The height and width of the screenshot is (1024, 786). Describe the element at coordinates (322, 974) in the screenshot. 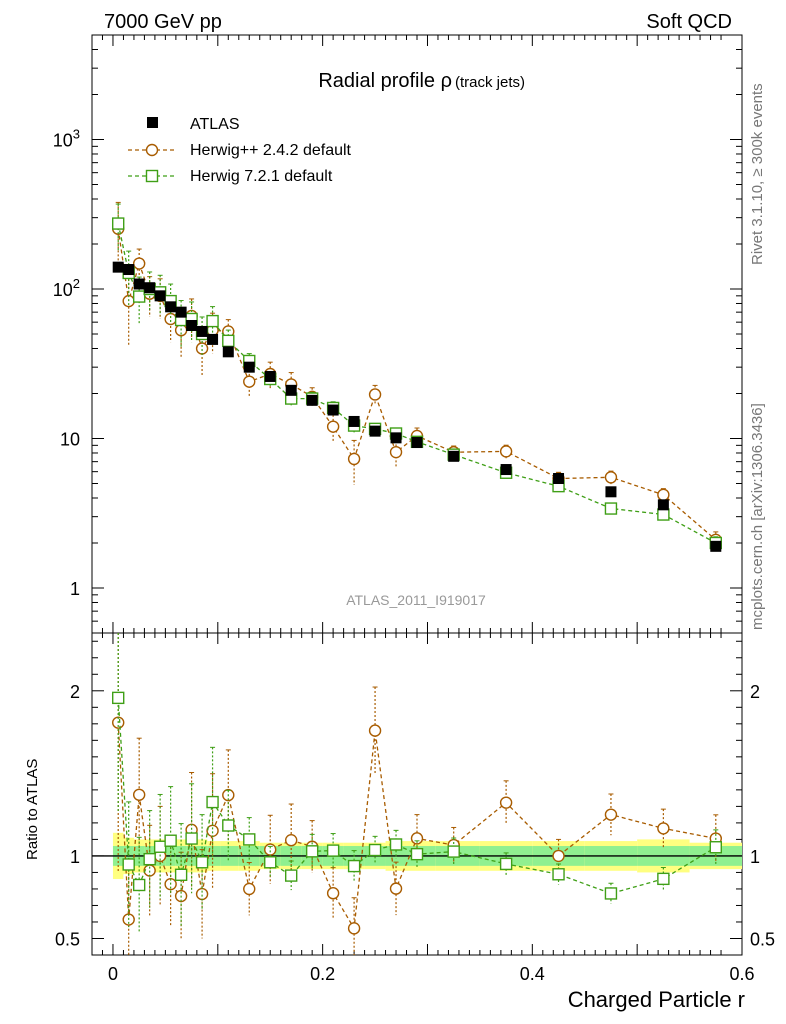

I see `x-tick-label: 0.2` at that location.